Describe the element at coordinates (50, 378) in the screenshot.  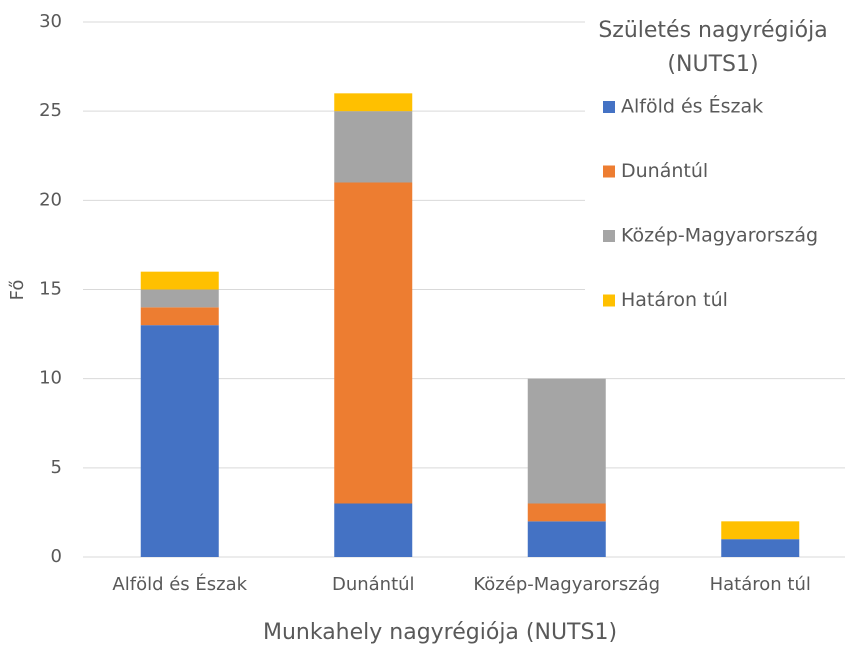
I see `y-tick-label: 10` at that location.